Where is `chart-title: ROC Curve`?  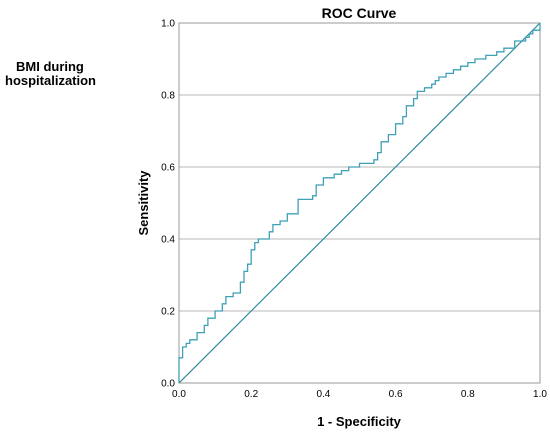
chart-title: ROC Curve is located at coordinates (359, 13).